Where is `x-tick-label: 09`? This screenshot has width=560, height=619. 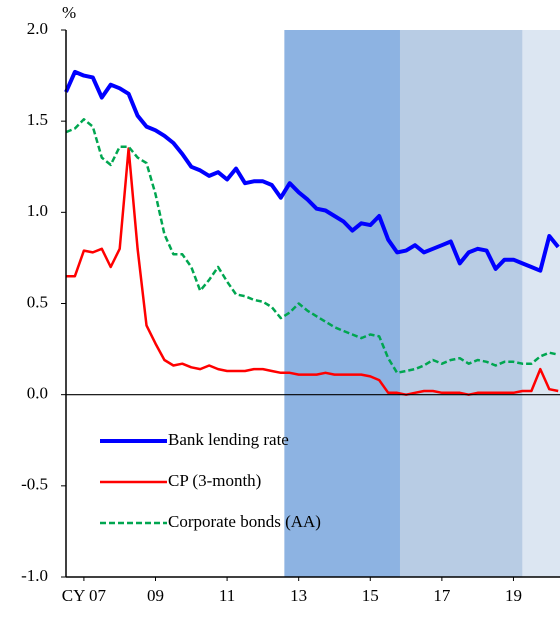 x-tick-label: 09 is located at coordinates (155, 595).